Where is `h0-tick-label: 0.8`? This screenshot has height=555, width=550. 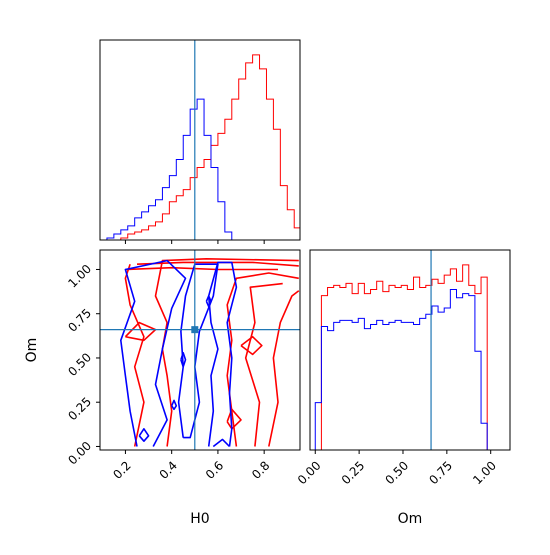
h0-tick-label: 0.8 is located at coordinates (260, 469).